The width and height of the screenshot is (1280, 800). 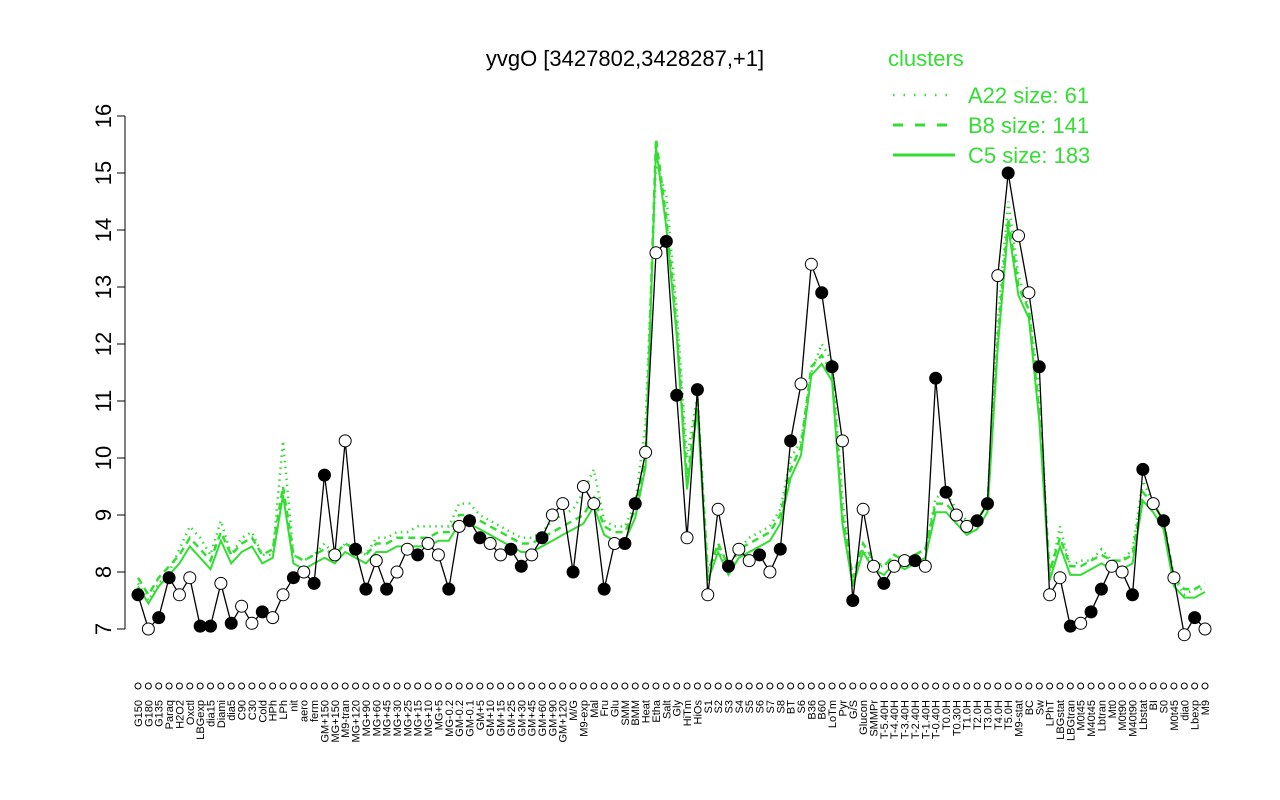 I want to click on x-tick-label: H2O2, so click(x=180, y=714).